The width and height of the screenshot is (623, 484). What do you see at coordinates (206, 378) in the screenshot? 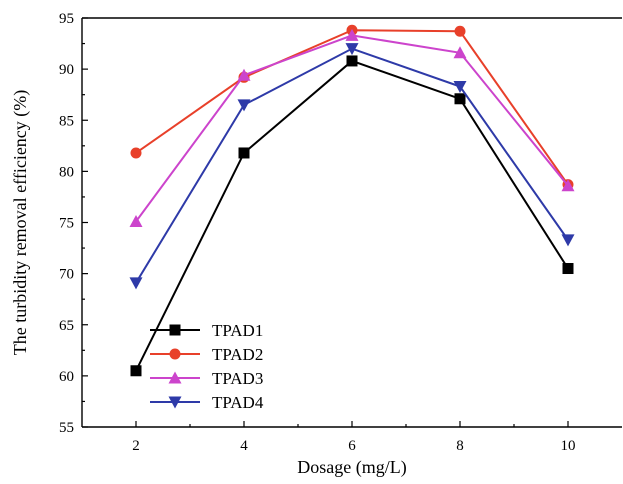
I see `legend-item: TPAD3` at bounding box center [206, 378].